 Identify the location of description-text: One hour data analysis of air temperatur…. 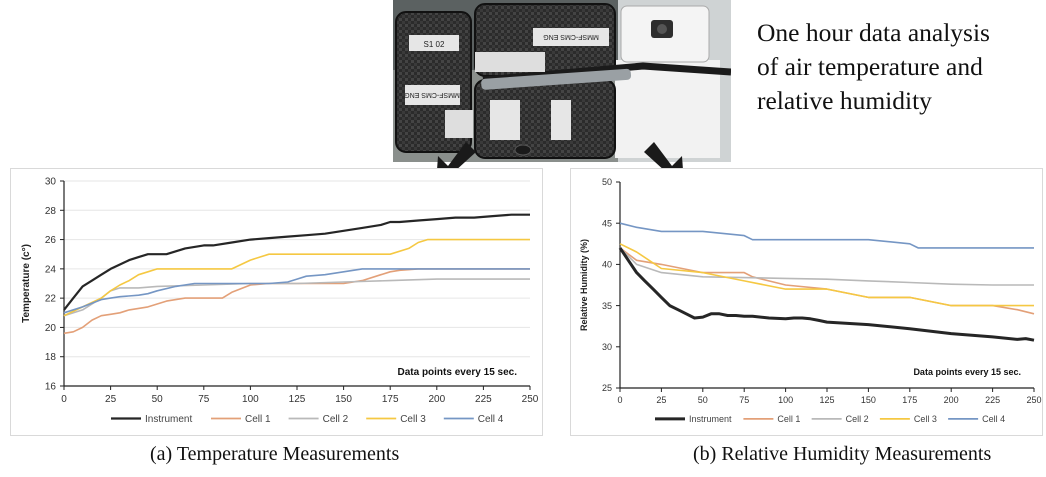
(899, 67).